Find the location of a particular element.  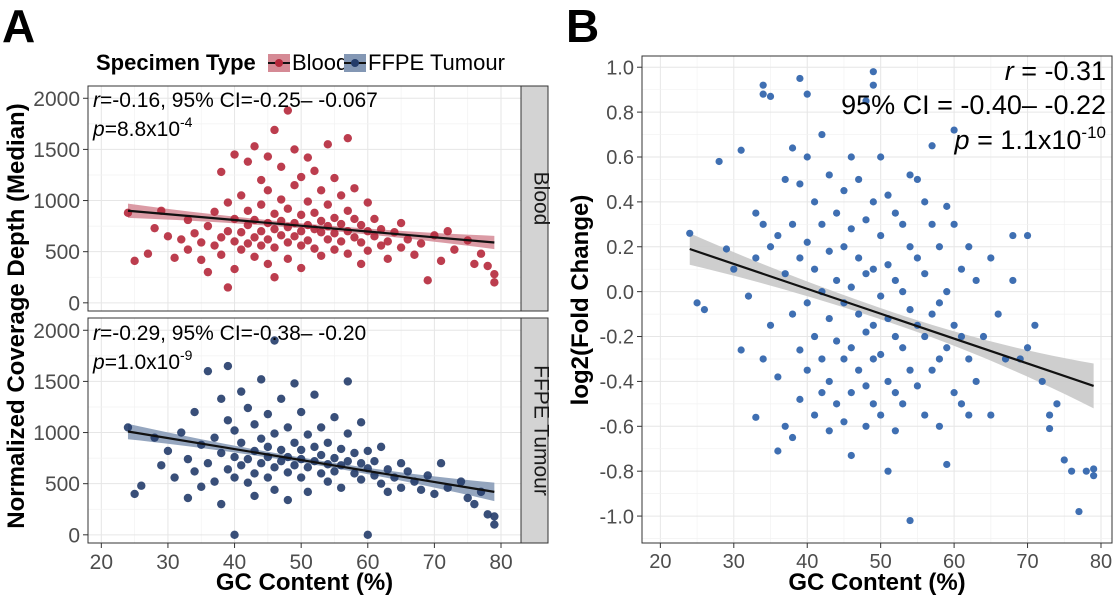

panel-b-y-tick-label: -0.6 is located at coordinates (617, 427).